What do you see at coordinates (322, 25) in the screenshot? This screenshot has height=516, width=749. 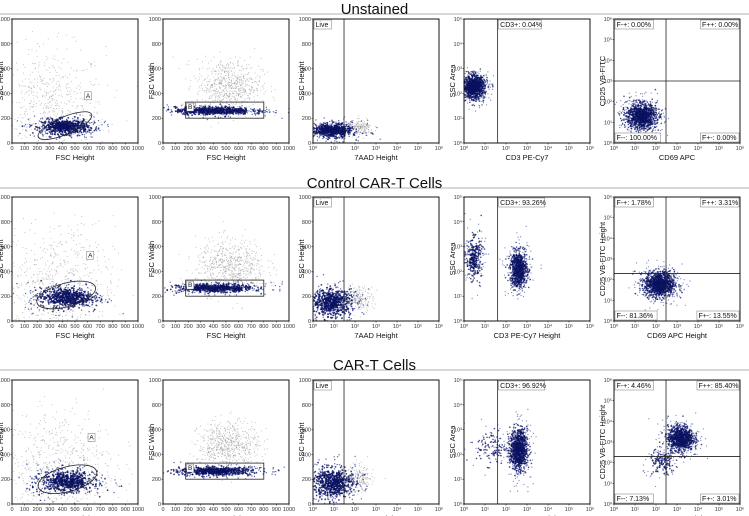 I see `gate-label: Live` at bounding box center [322, 25].